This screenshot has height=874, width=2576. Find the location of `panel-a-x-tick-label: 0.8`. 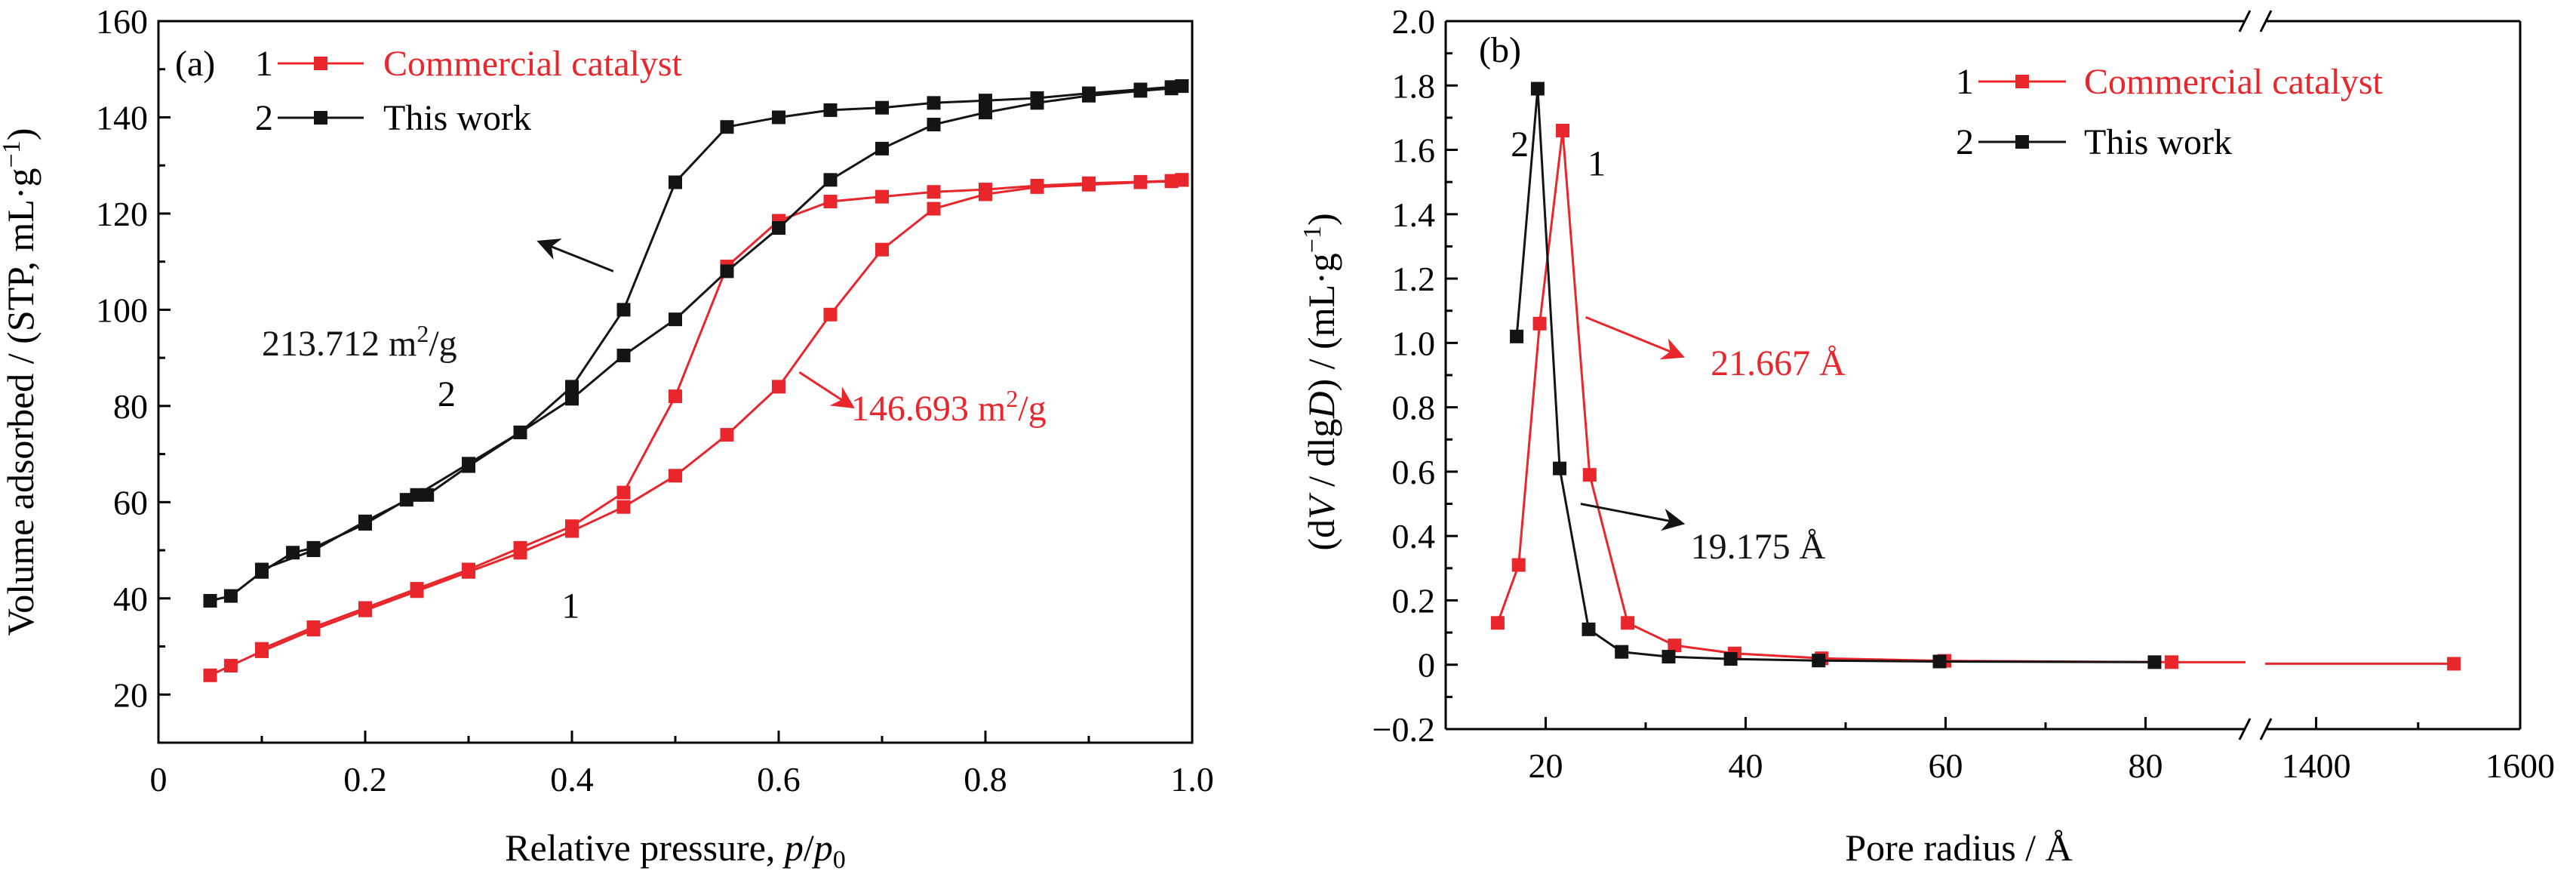

panel-a-x-tick-label: 0.8 is located at coordinates (985, 780).